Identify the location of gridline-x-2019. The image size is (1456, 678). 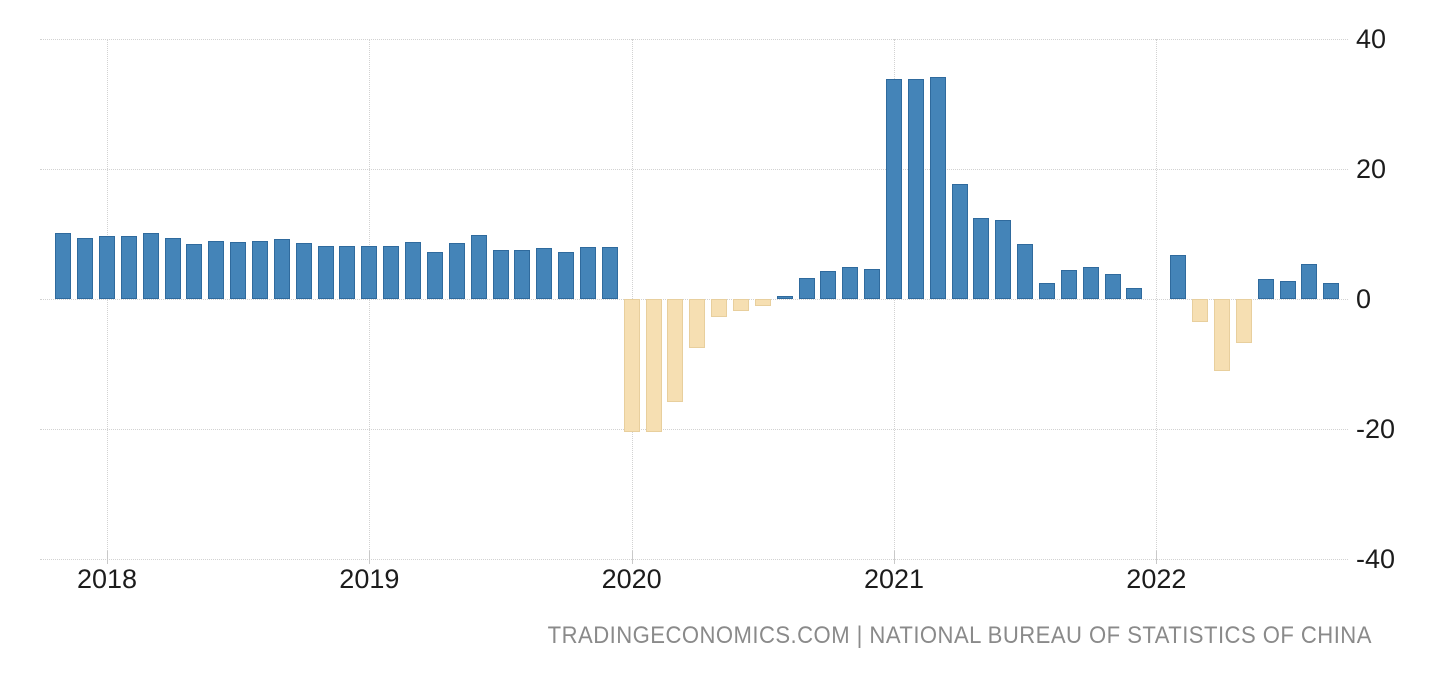
(370, 299).